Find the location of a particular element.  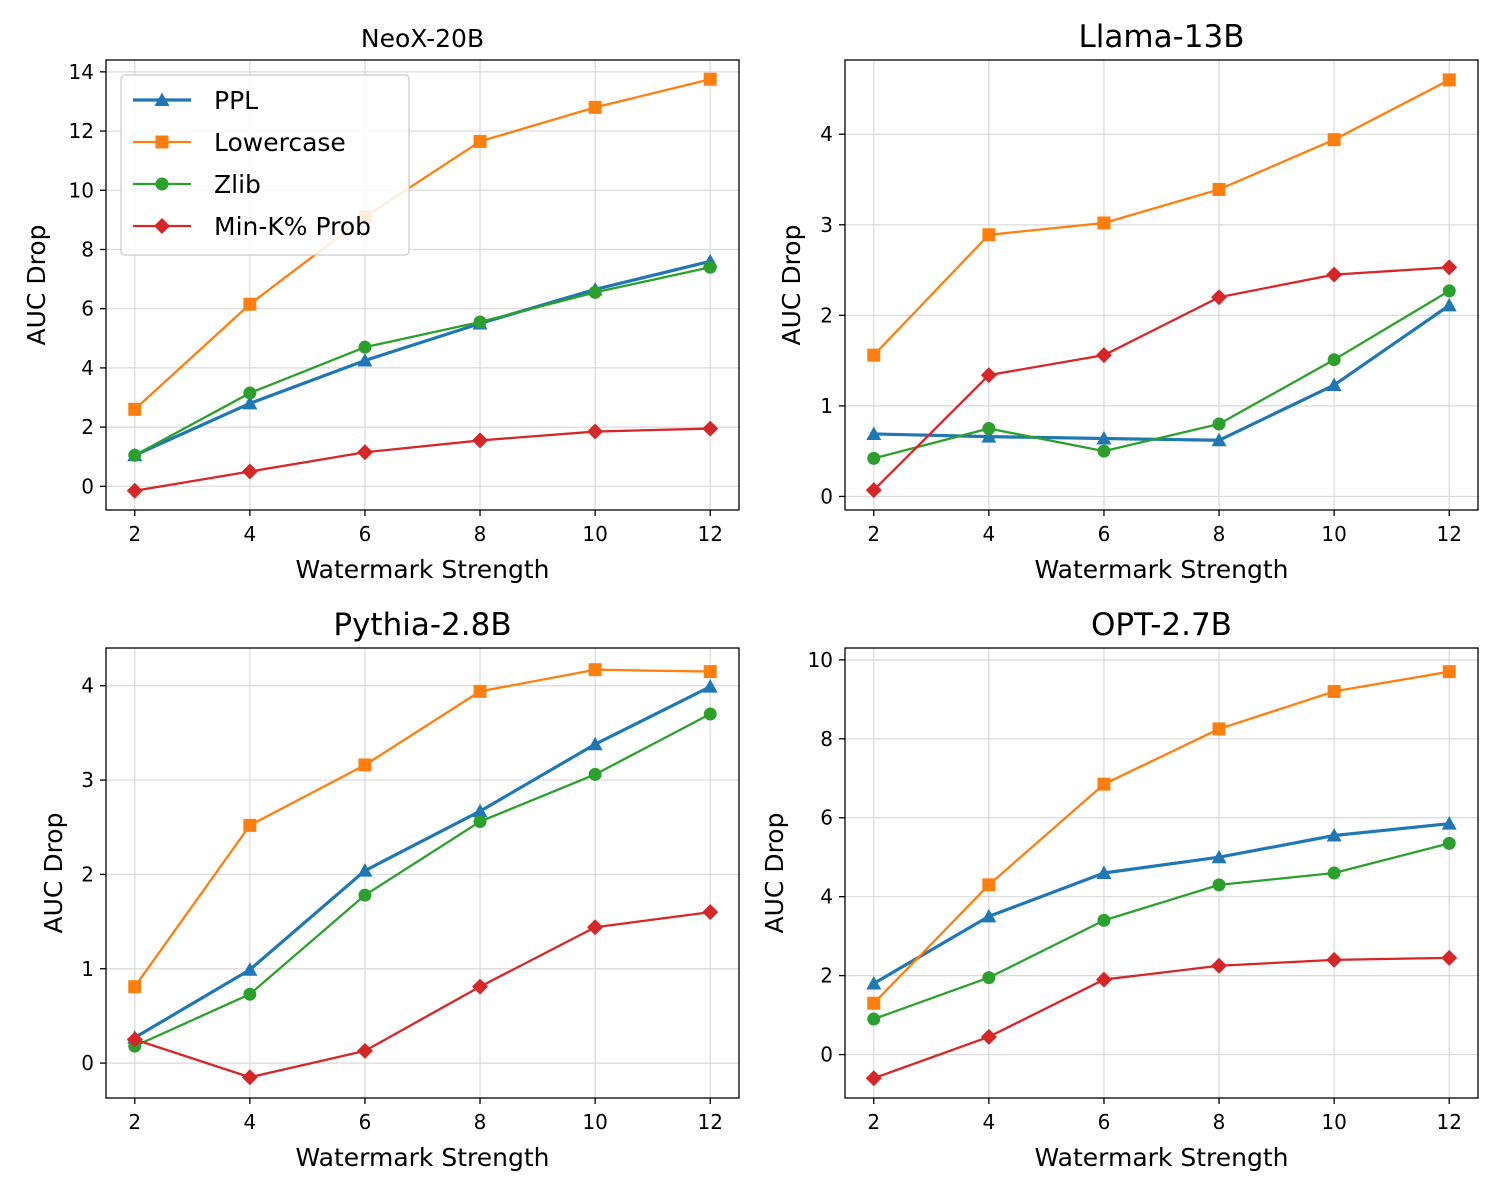

x-tick-label: 4 is located at coordinates (249, 1122).